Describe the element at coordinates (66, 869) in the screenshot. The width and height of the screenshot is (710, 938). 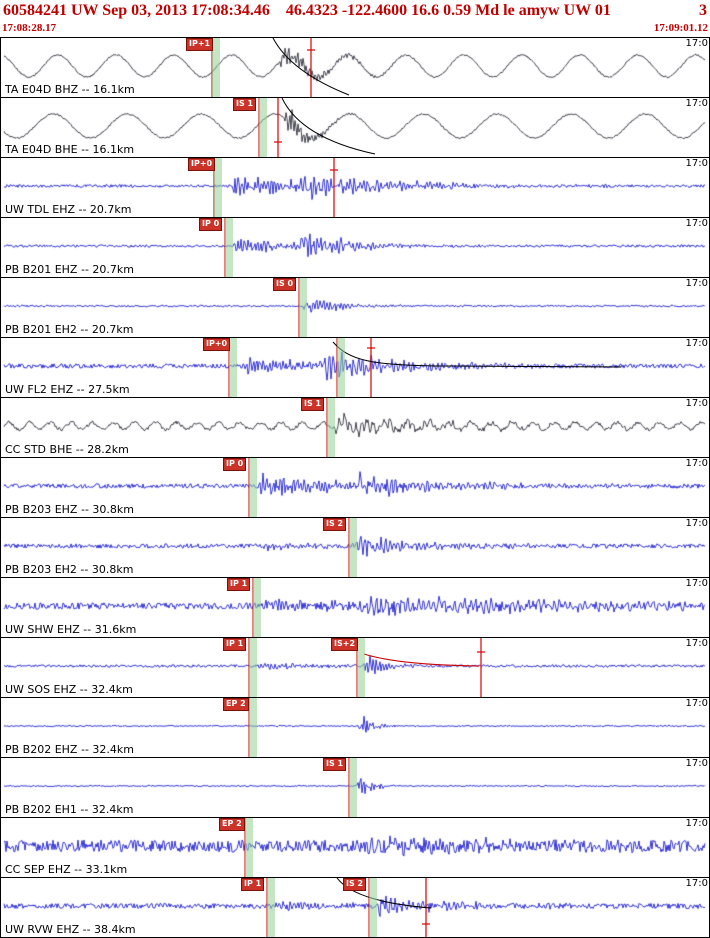
I see `station-label: CC SEP EHZ -- 33.1km` at that location.